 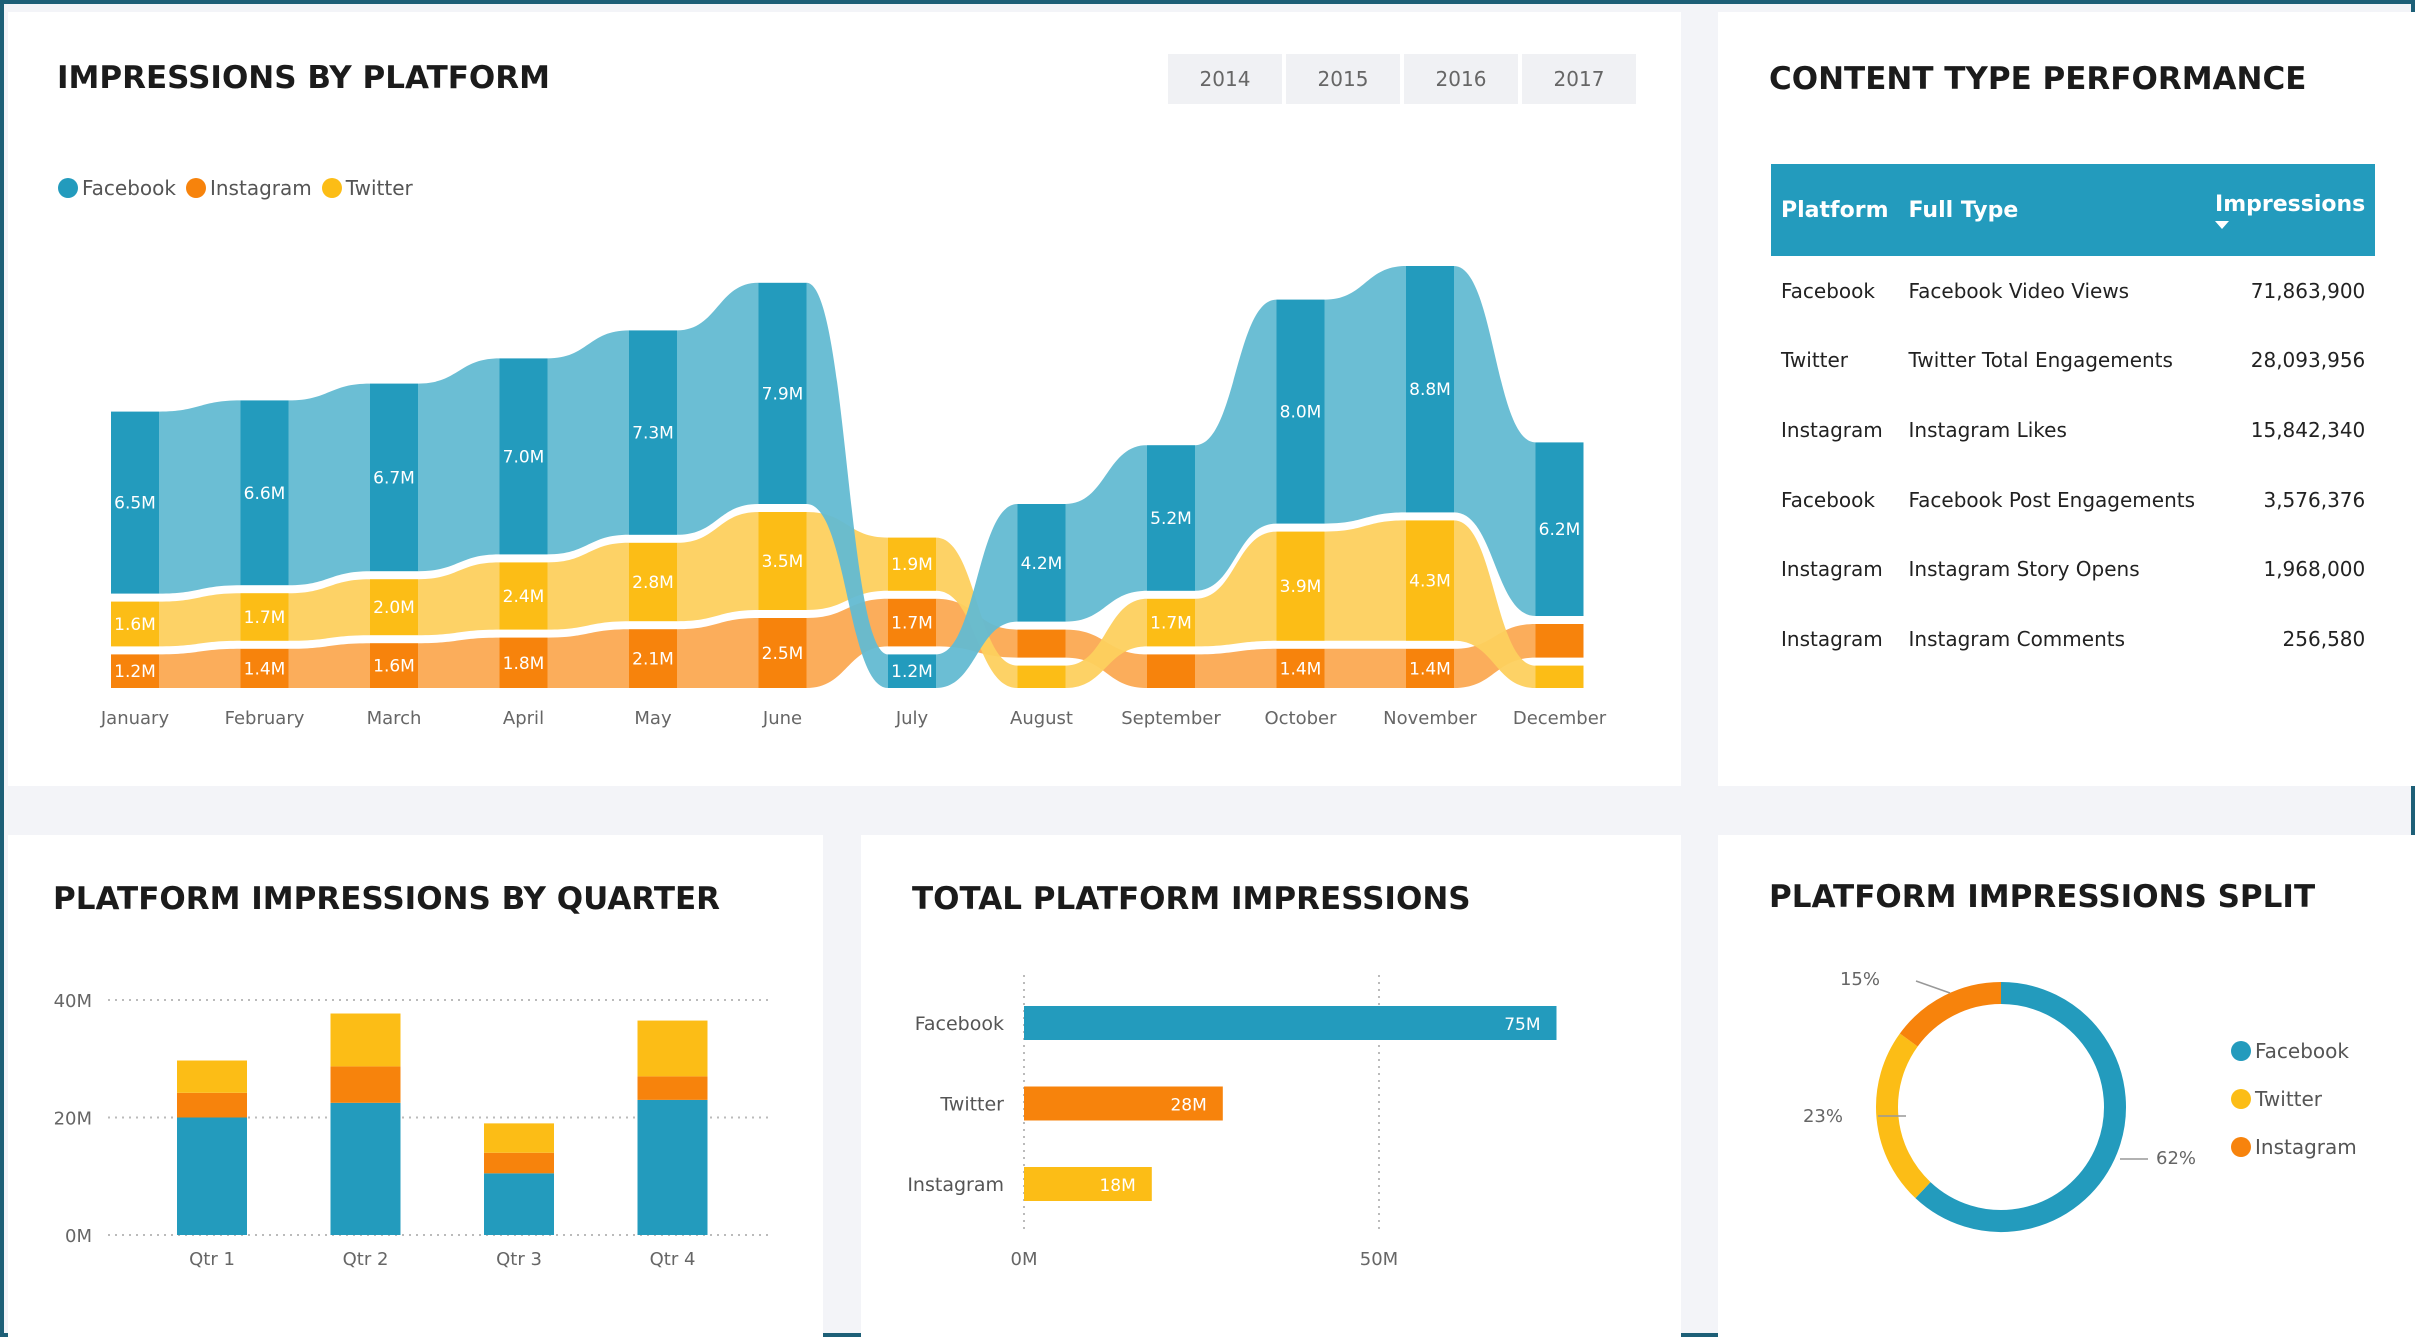 I want to click on x-tick-label: September, so click(x=1171, y=718).